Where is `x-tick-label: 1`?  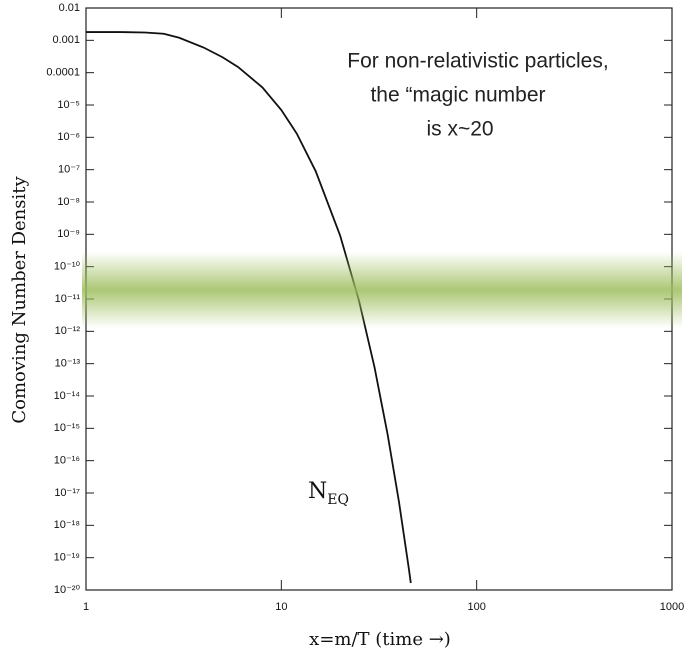
x-tick-label: 1 is located at coordinates (86, 607).